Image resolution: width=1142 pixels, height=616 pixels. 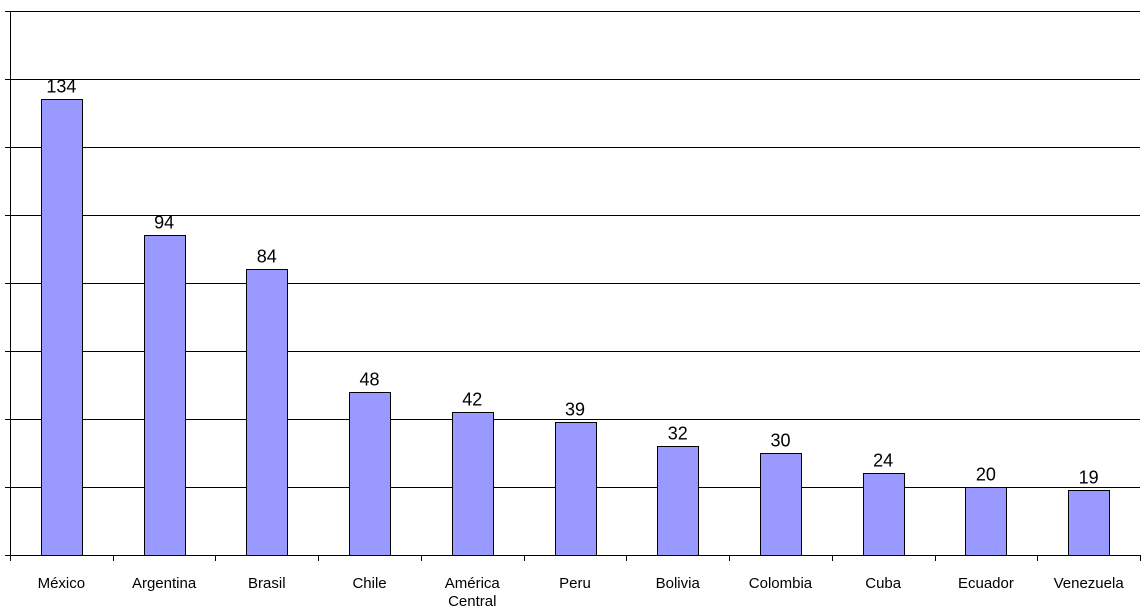 What do you see at coordinates (884, 514) in the screenshot?
I see `bar-cuba` at bounding box center [884, 514].